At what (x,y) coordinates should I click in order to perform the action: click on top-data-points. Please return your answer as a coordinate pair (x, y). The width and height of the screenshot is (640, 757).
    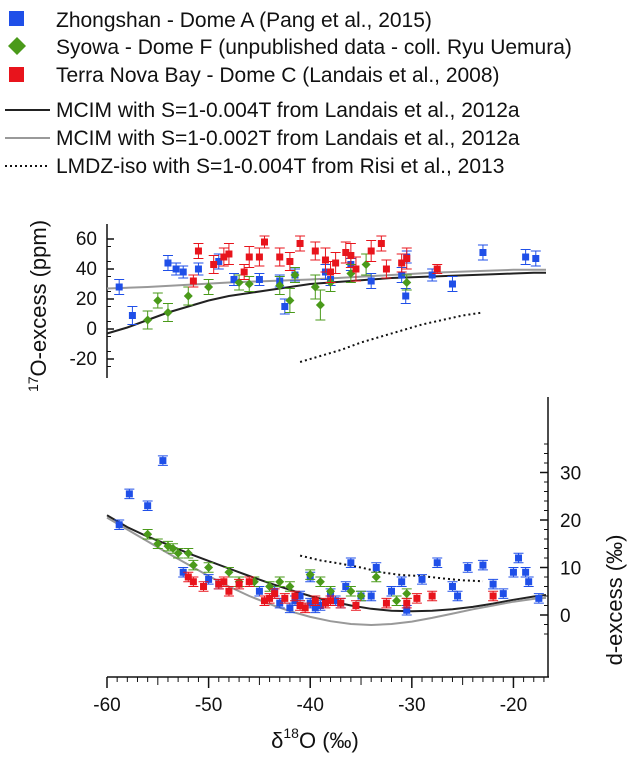
    Looking at the image, I should click on (327, 282).